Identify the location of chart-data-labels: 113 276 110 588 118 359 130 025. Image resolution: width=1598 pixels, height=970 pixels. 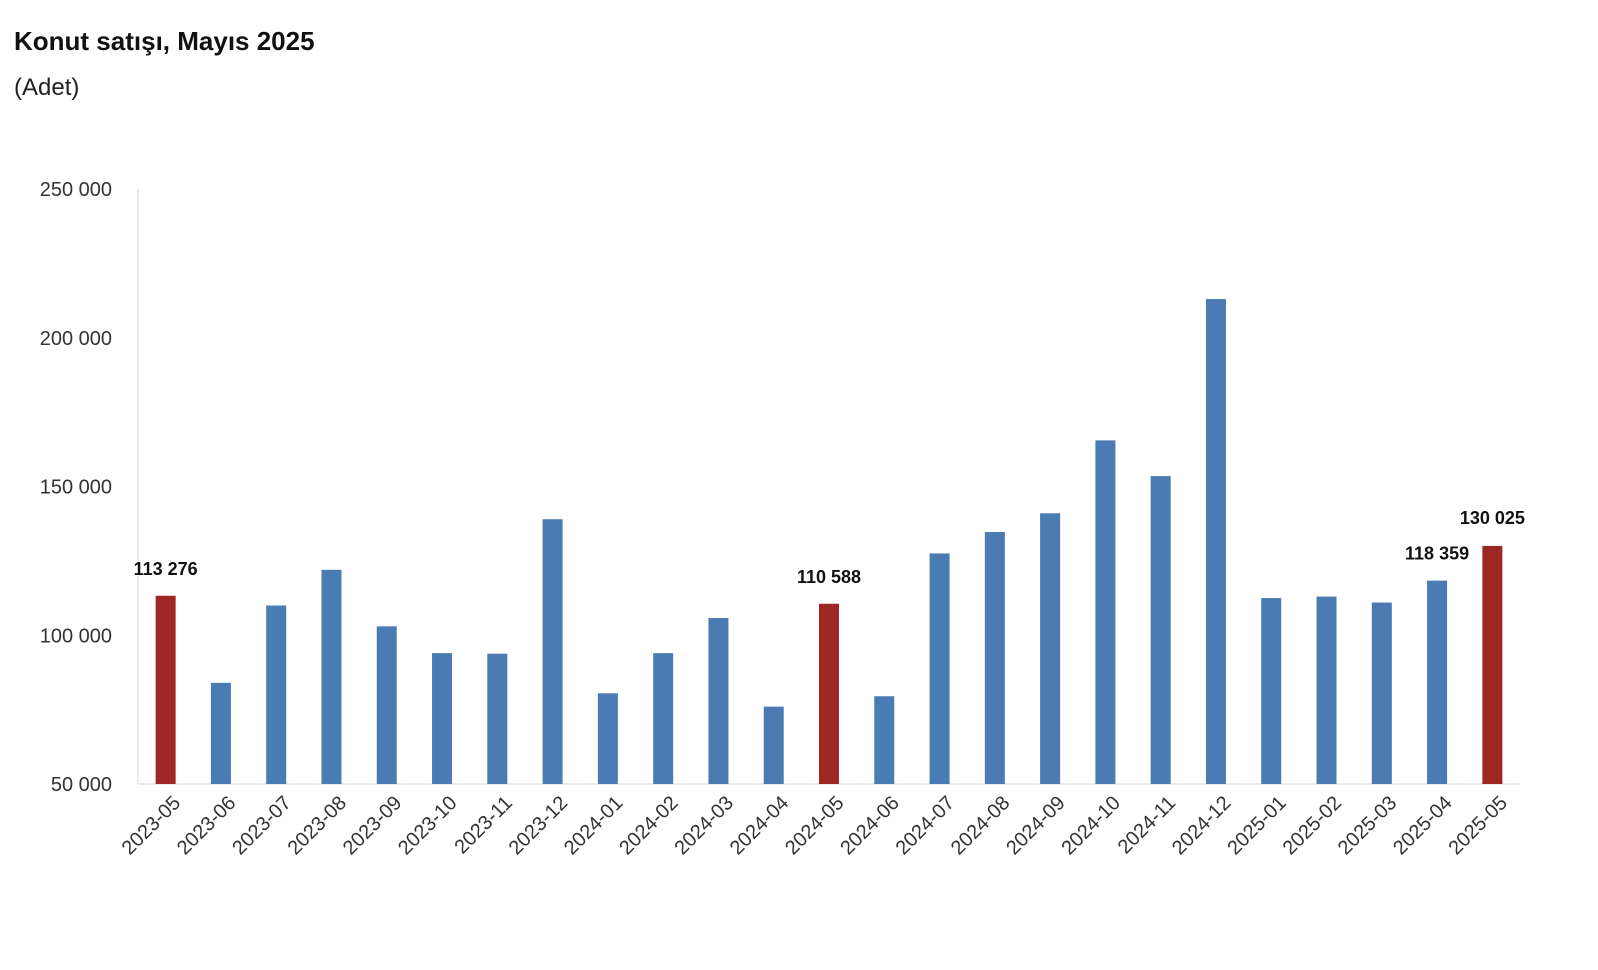
(829, 547).